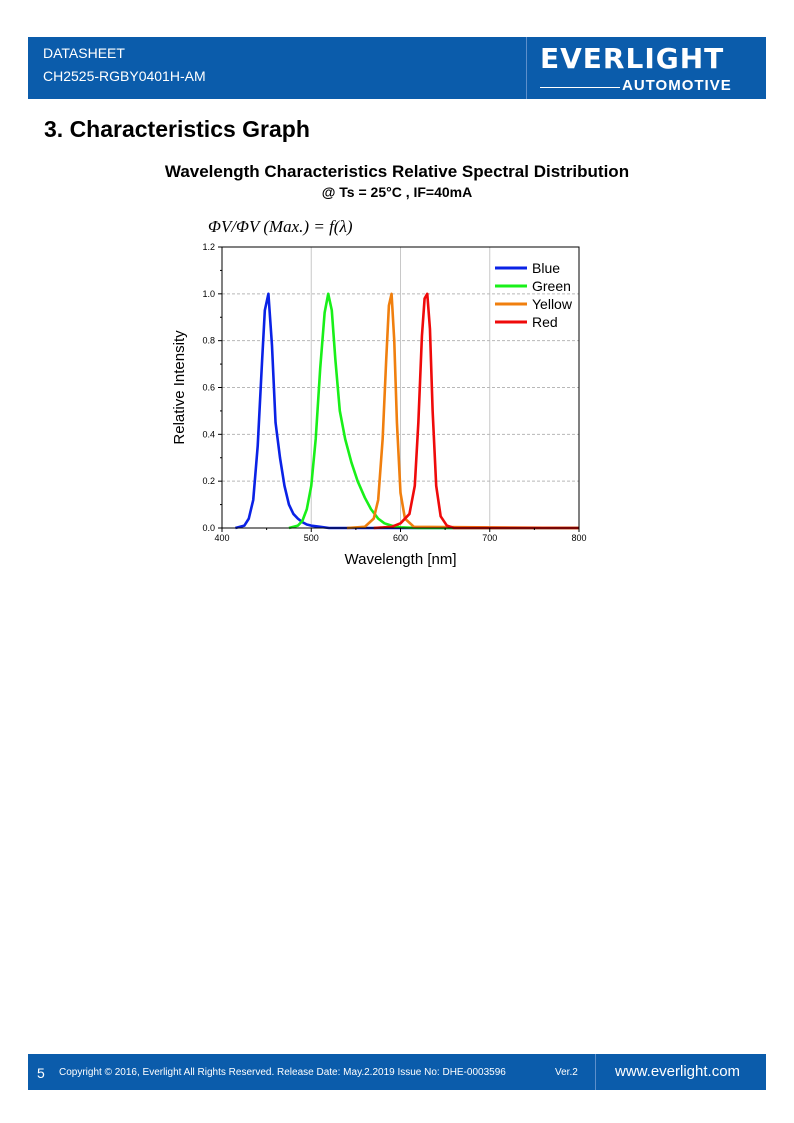 This screenshot has width=794, height=1123. Describe the element at coordinates (208, 294) in the screenshot. I see `y-tick-label: 1.0` at that location.